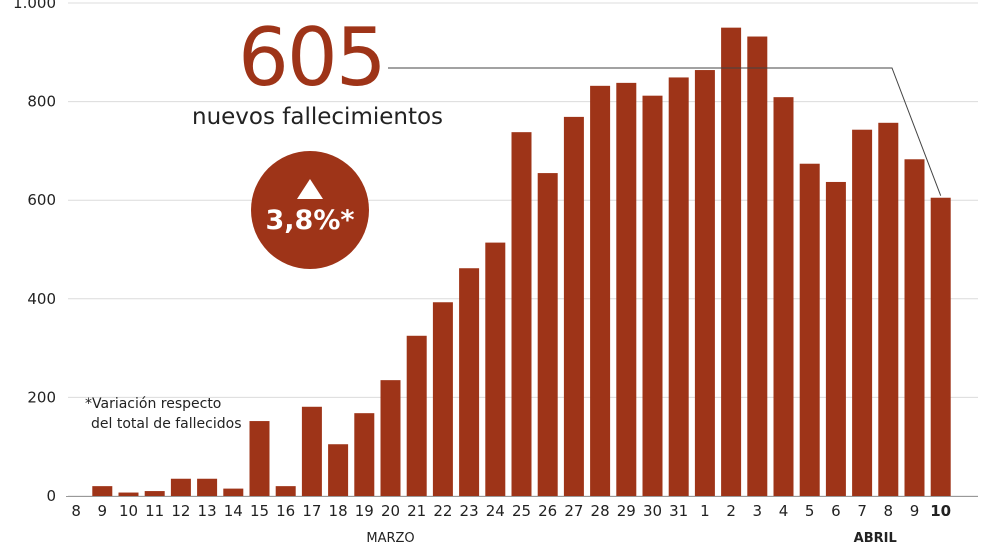  Describe the element at coordinates (259, 511) in the screenshot. I see `x-tick-label: 15` at that location.